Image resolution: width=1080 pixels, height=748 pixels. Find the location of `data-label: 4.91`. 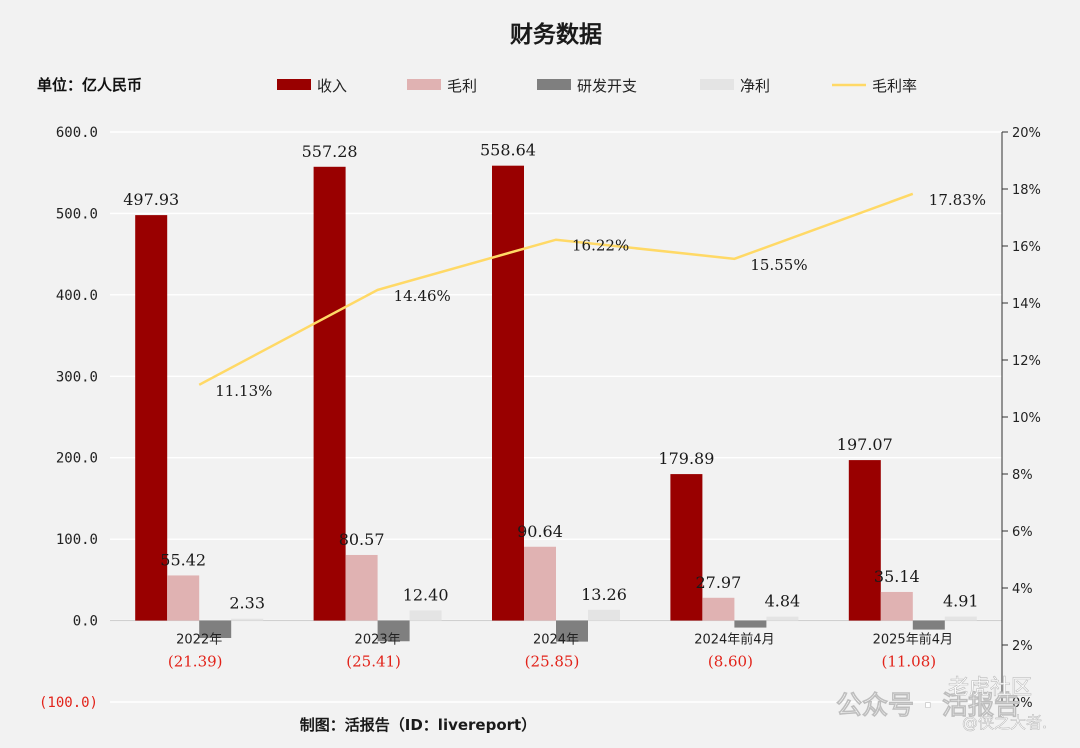

data-label: 4.91 is located at coordinates (961, 601).